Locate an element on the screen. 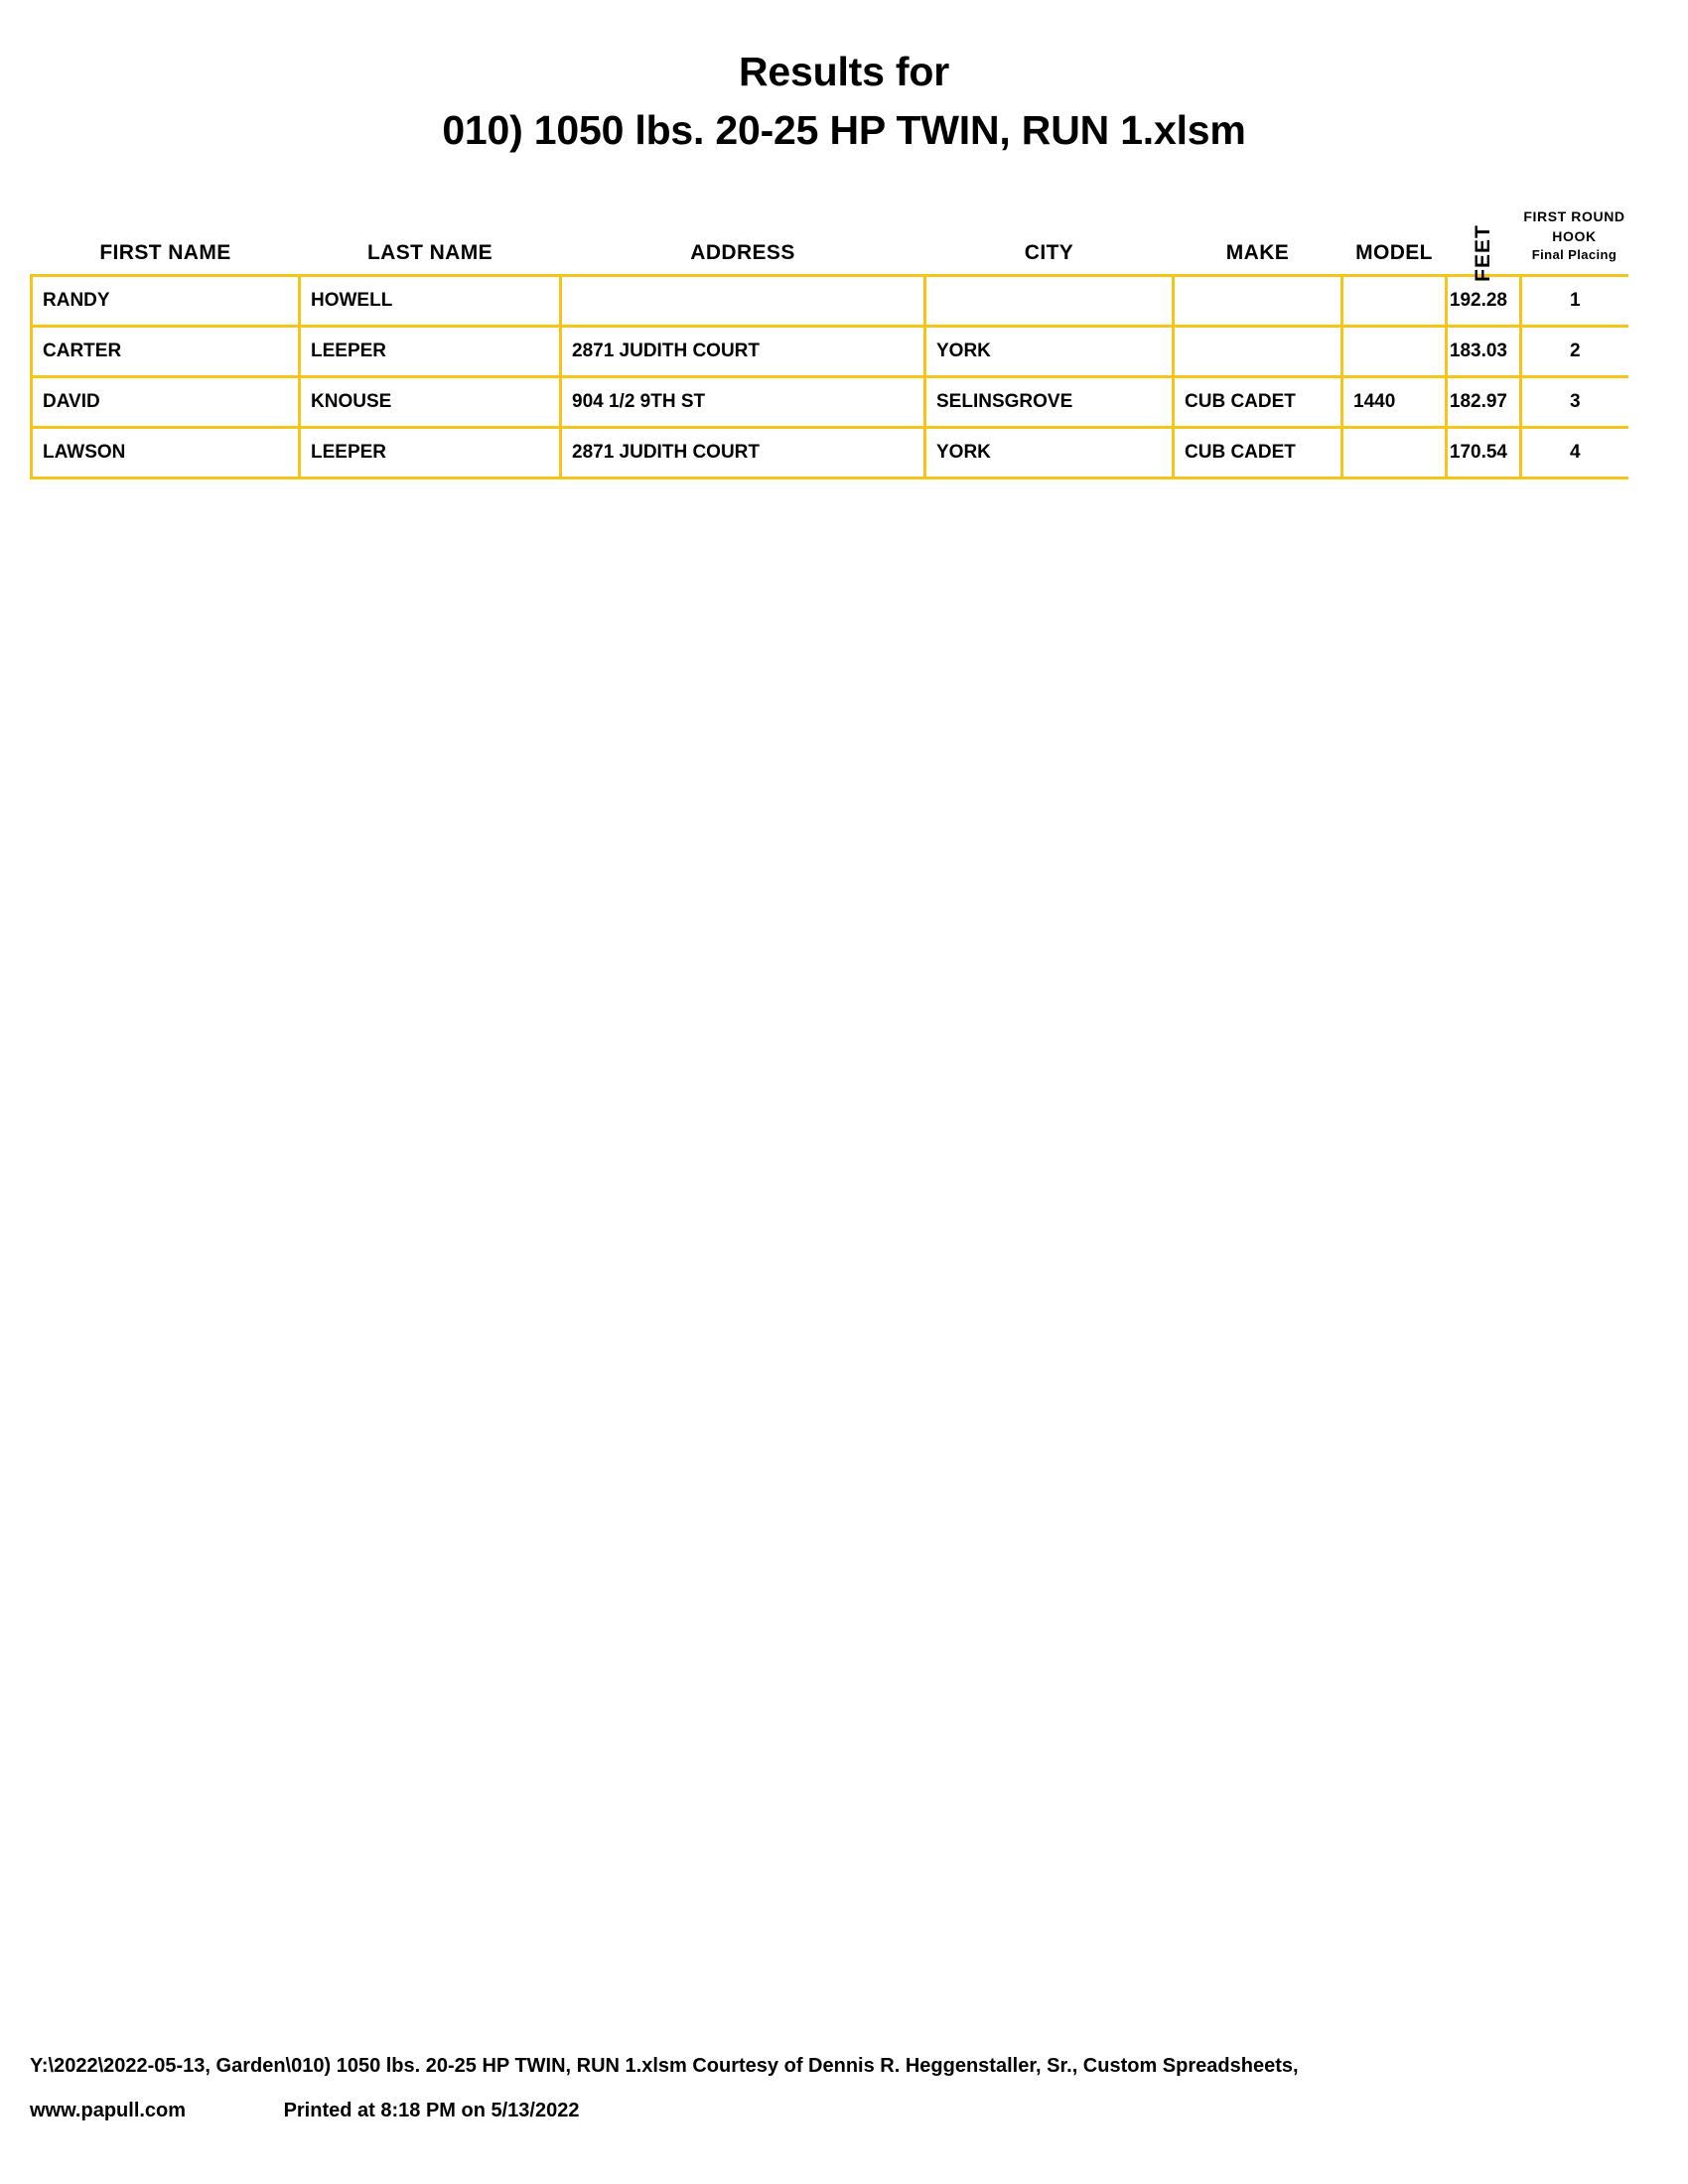 The height and width of the screenshot is (2184, 1688). column-header-address: ADDRESS is located at coordinates (742, 252).